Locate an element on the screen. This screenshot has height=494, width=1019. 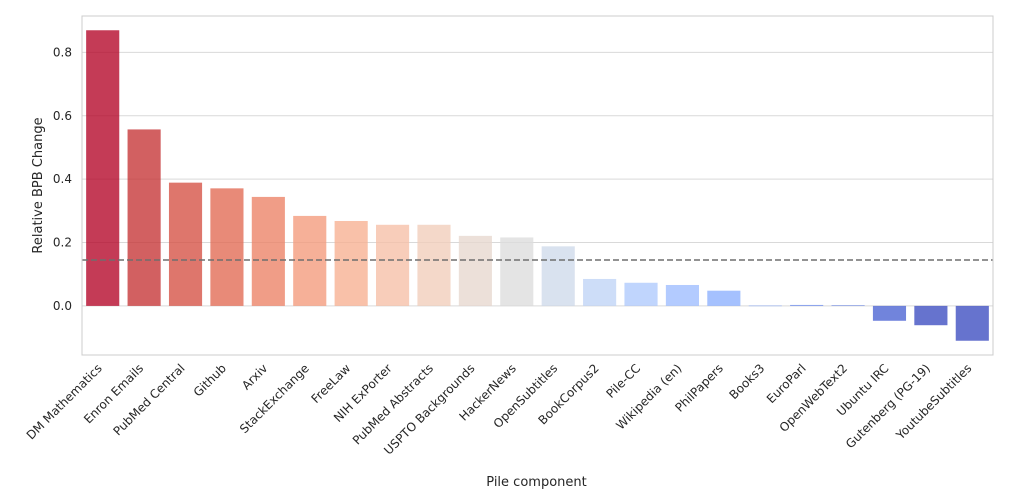
y-axis-label: Relative BPB Change is located at coordinates (38, 185).